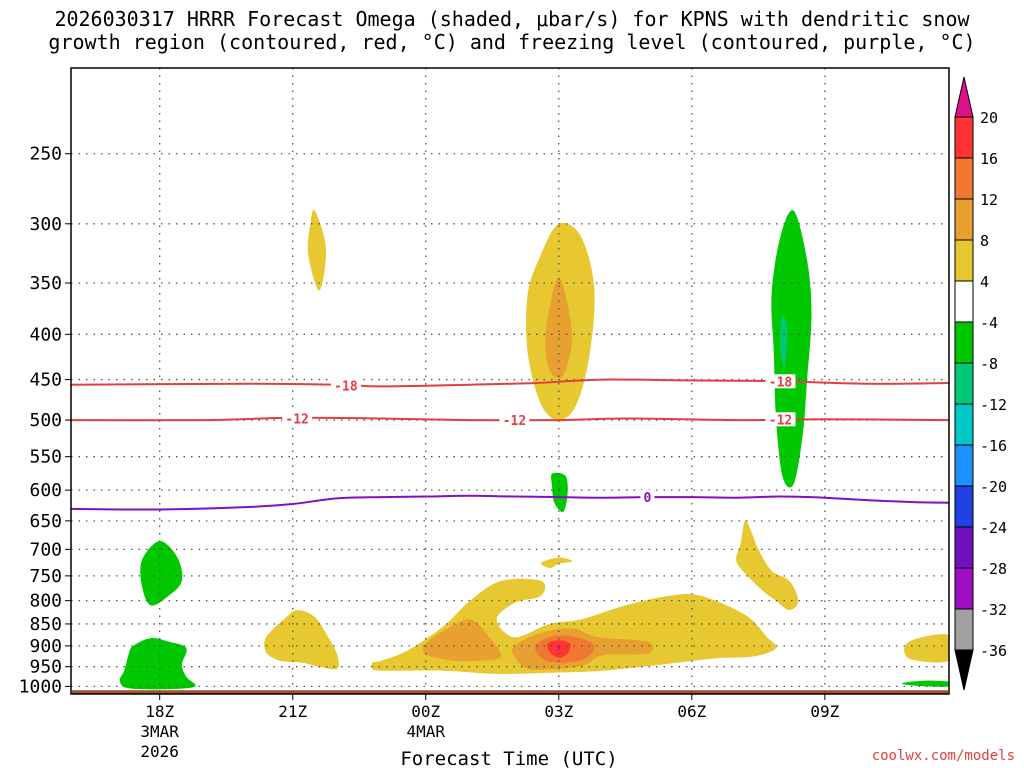  What do you see at coordinates (984, 241) in the screenshot?
I see `colorbar-label-3: 8` at bounding box center [984, 241].